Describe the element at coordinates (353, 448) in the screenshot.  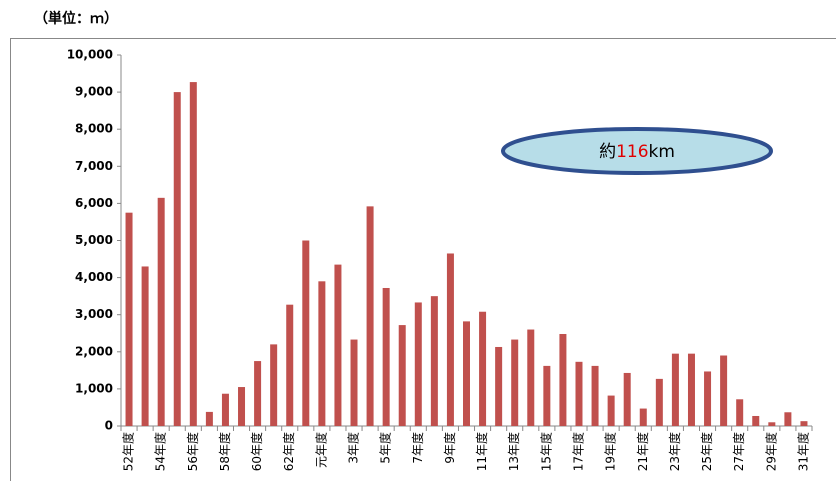
I see `x-tick-label: 3年度` at that location.